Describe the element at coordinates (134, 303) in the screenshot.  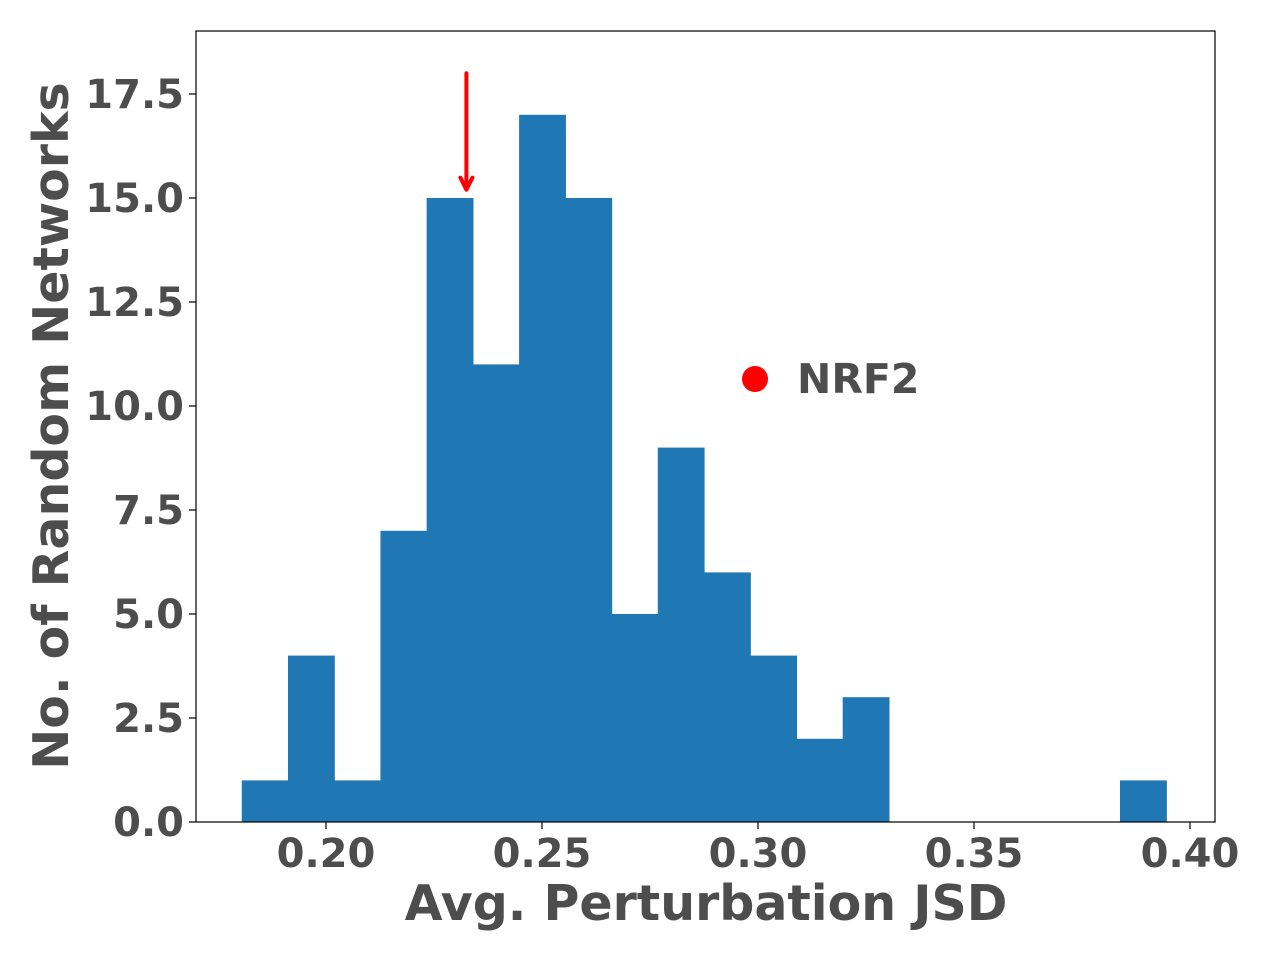
I see `y-tick-label: 12.5` at that location.